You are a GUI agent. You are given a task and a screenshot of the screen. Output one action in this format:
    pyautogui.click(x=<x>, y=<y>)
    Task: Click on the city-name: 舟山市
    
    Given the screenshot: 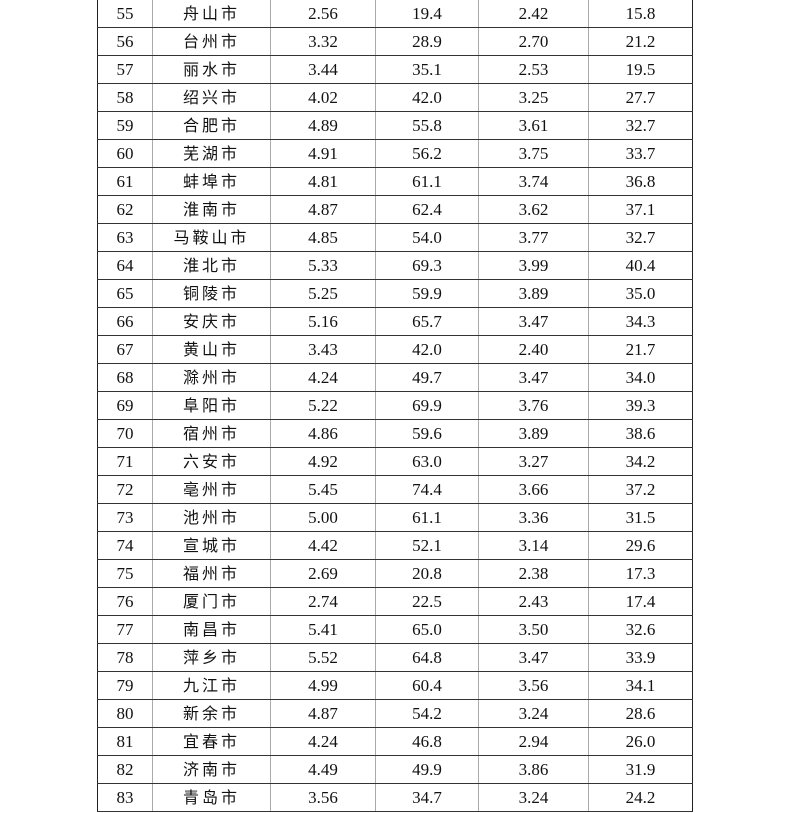 What is the action you would take?
    pyautogui.click(x=211, y=14)
    